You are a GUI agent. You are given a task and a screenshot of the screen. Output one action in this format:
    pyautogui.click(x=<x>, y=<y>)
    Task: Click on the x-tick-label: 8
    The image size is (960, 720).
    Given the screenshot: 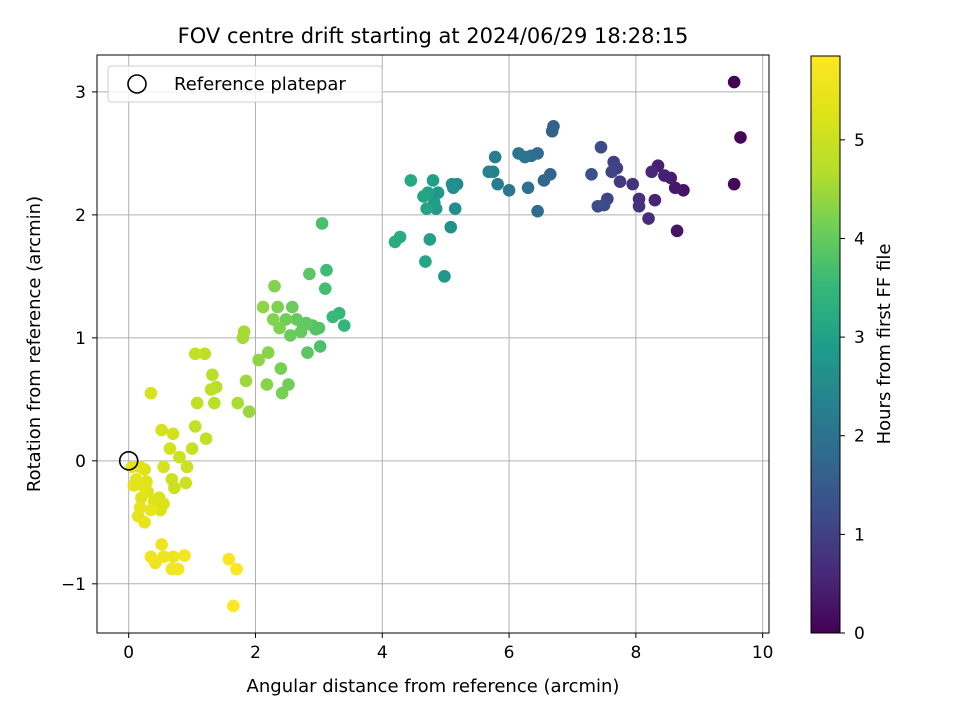 What is the action you would take?
    pyautogui.click(x=635, y=653)
    